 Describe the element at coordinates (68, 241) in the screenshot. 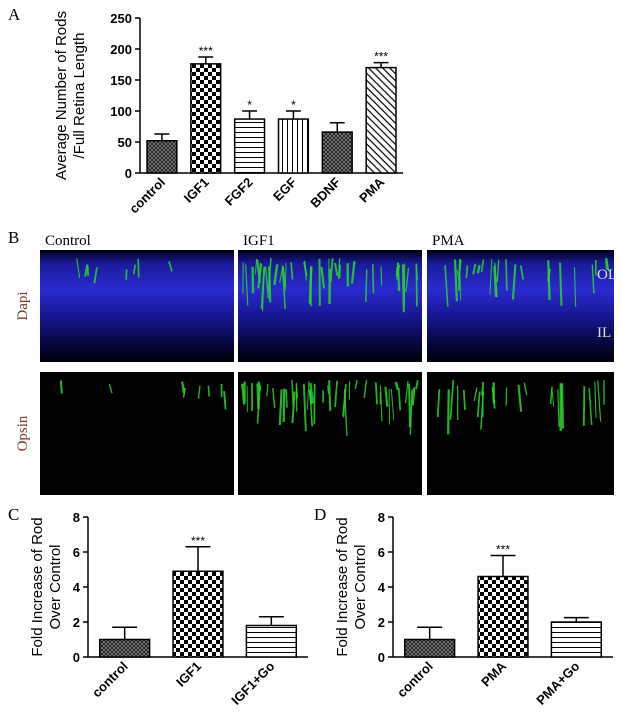

I see `column-label: Control` at that location.